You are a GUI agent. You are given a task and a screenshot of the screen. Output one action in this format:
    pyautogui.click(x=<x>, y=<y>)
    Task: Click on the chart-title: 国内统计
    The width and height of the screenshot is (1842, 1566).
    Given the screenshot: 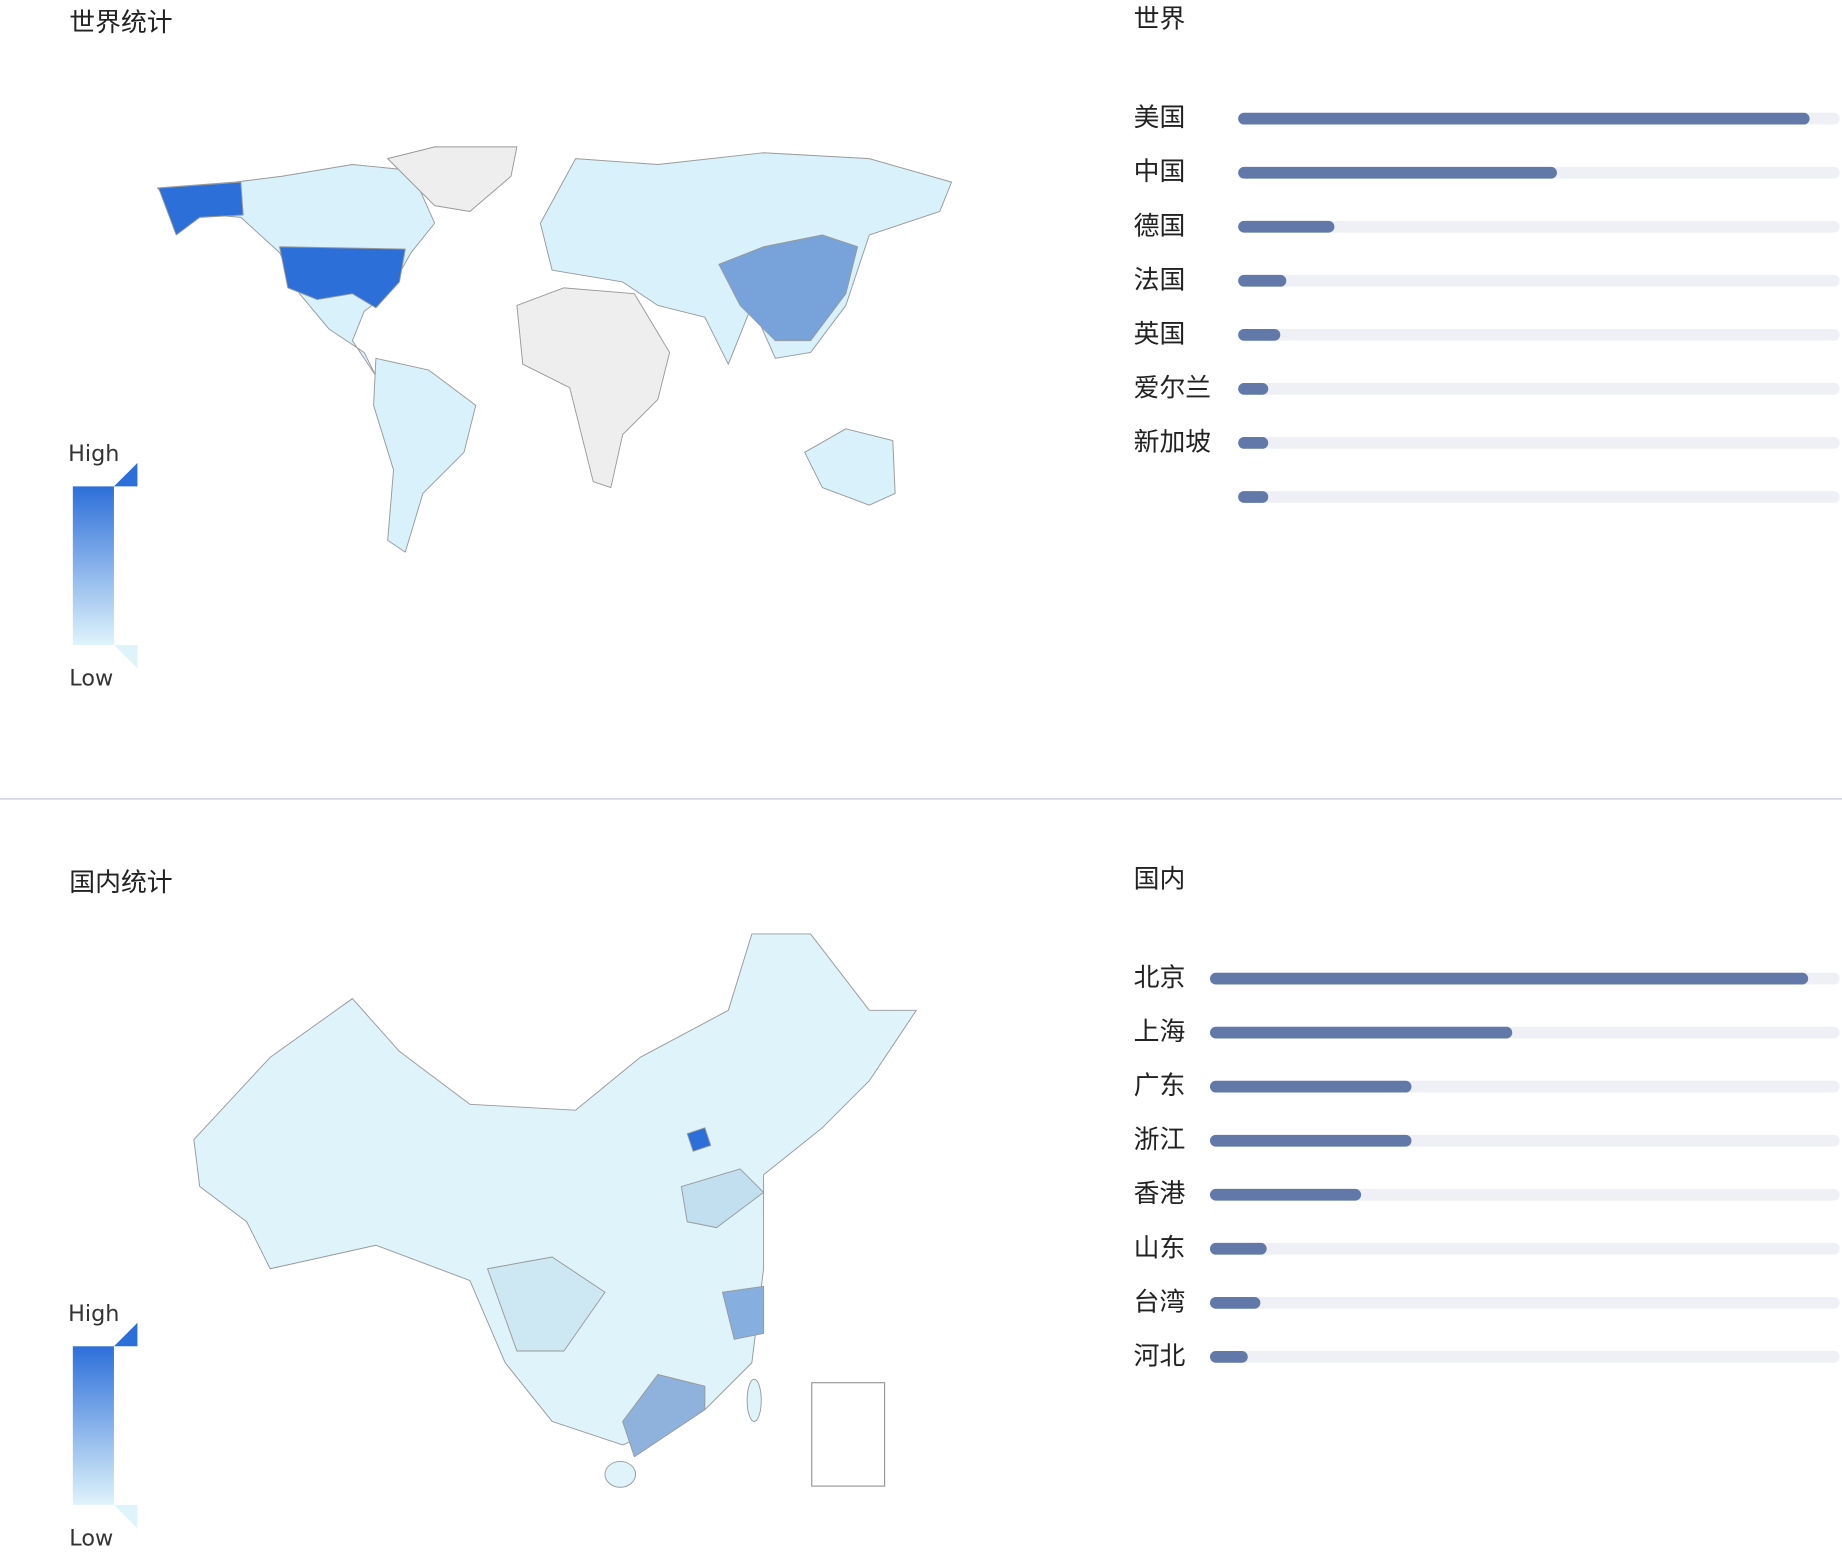 What is the action you would take?
    pyautogui.click(x=120, y=883)
    